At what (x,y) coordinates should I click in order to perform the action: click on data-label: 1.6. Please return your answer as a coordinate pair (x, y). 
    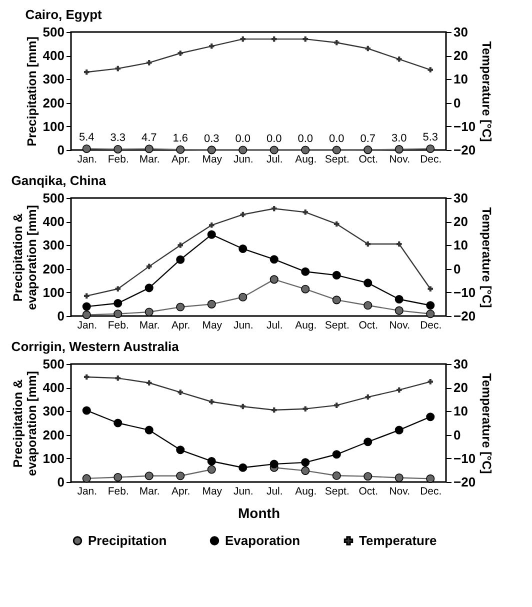
    Looking at the image, I should click on (180, 138).